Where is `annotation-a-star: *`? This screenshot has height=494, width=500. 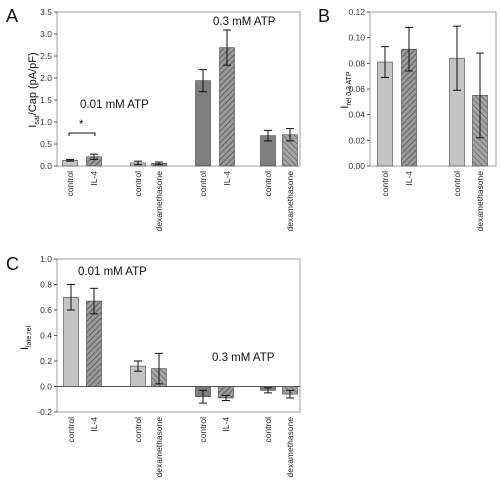 annotation-a-star: * is located at coordinates (81, 125).